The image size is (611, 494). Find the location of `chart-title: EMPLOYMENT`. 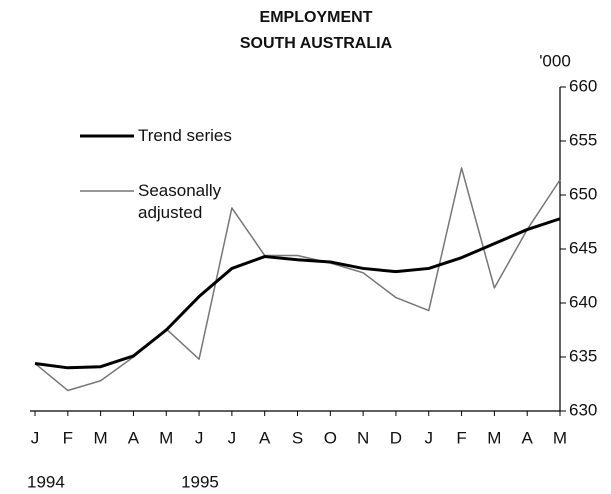

chart-title: EMPLOYMENT is located at coordinates (316, 17).